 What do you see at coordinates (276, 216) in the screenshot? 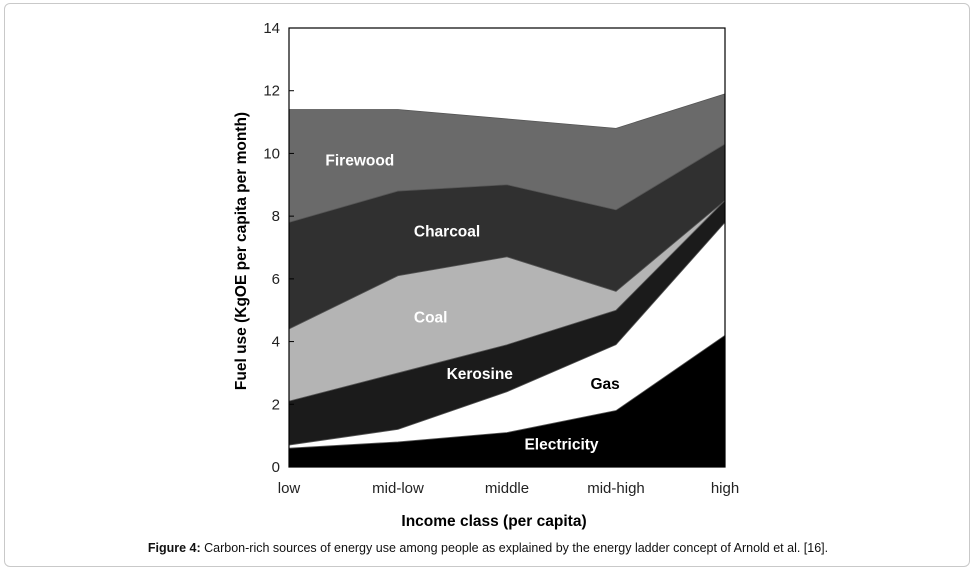
I see `y-tick-label: 8` at bounding box center [276, 216].